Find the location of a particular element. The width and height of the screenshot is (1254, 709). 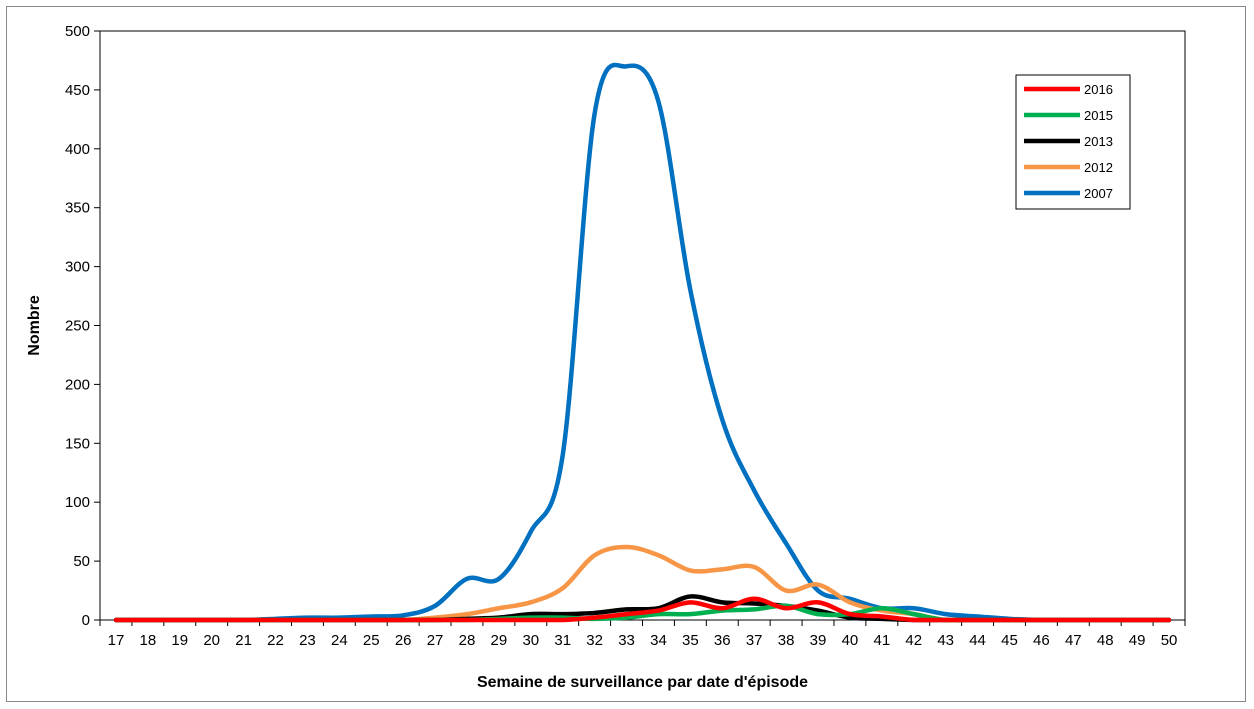

legend-label-2016: 2016 is located at coordinates (1098, 89).